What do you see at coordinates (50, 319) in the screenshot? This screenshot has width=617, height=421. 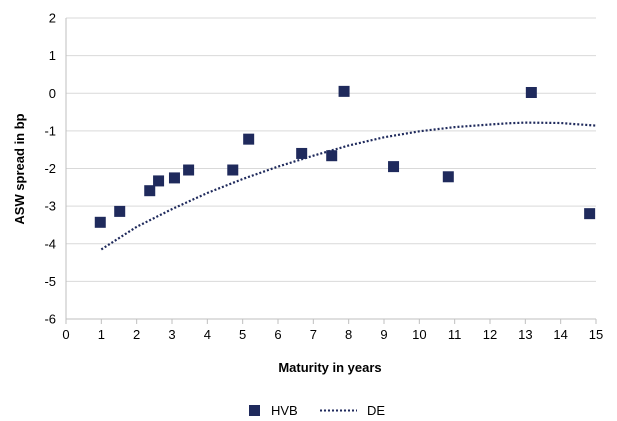 I see `y-tick-label: -6` at bounding box center [50, 319].